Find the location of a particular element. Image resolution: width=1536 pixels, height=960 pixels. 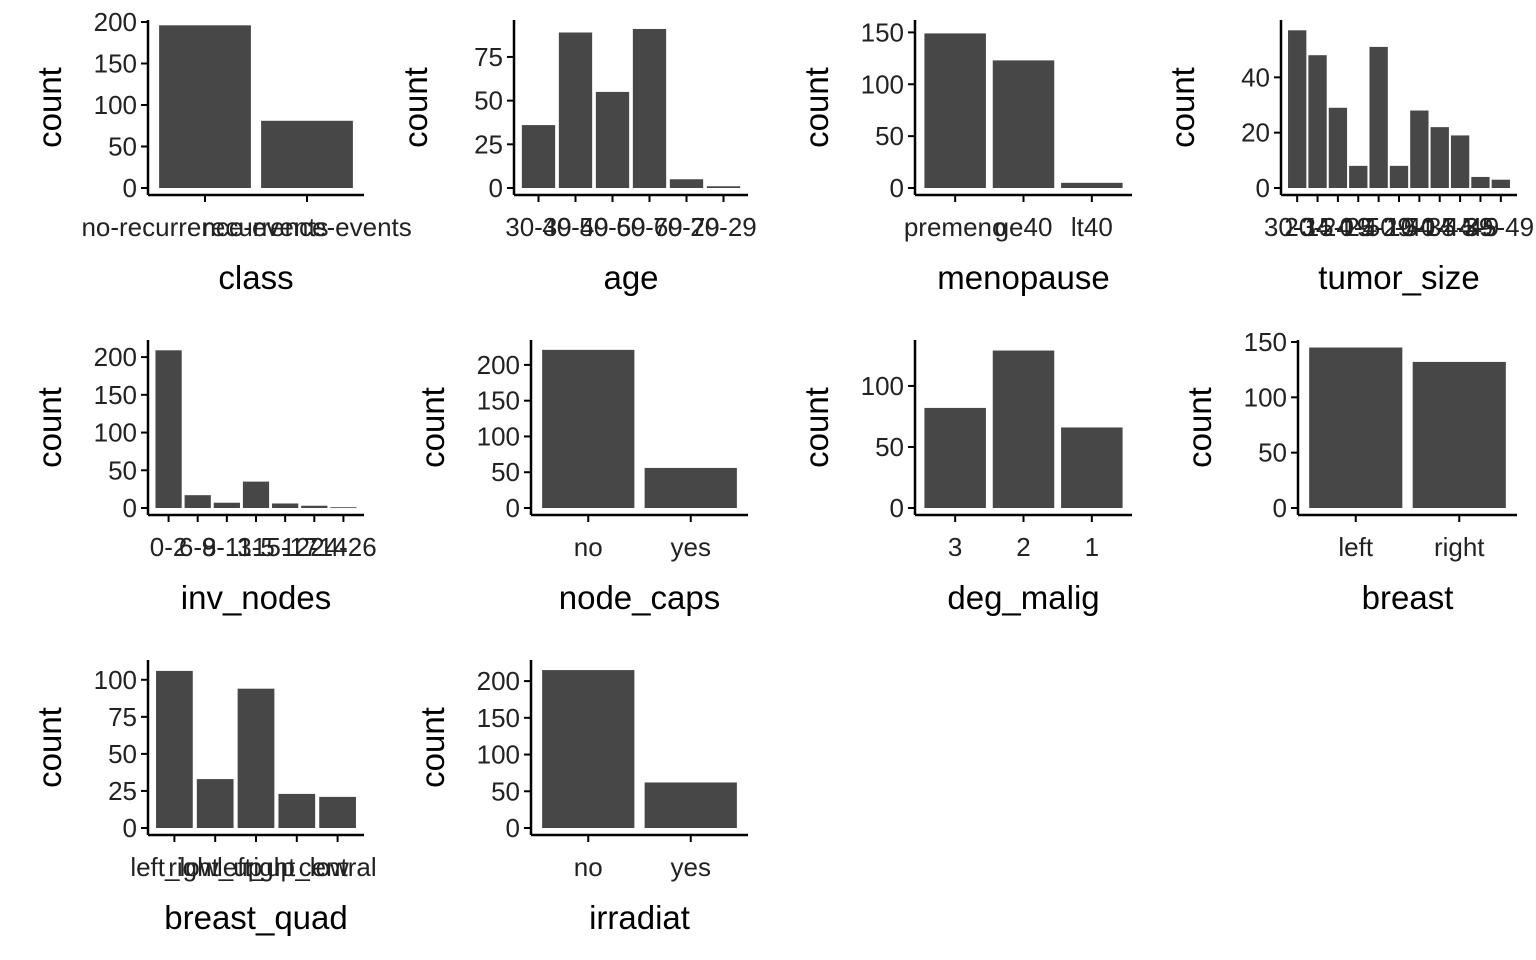

y-tick-label: 20 is located at coordinates (1255, 133).